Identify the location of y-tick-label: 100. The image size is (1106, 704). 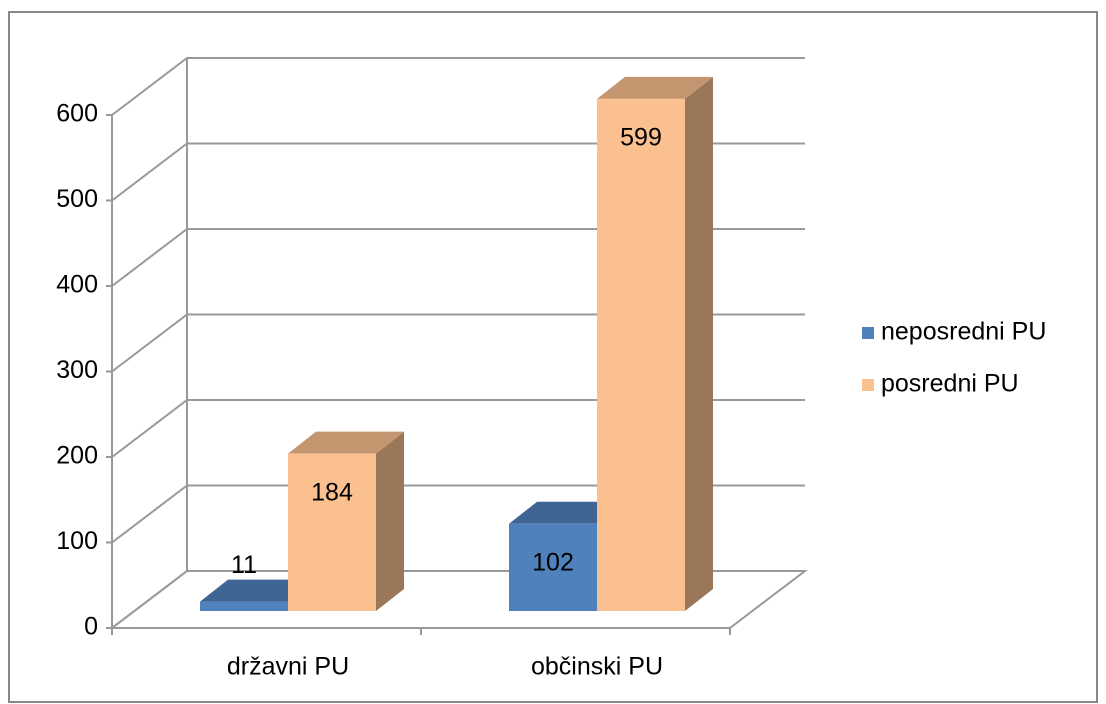
(77, 541).